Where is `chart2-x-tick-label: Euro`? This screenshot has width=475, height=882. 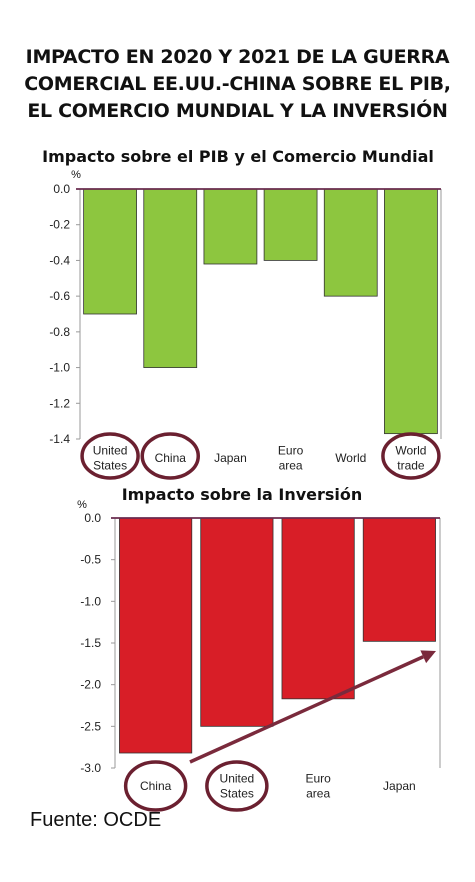 chart2-x-tick-label: Euro is located at coordinates (318, 779).